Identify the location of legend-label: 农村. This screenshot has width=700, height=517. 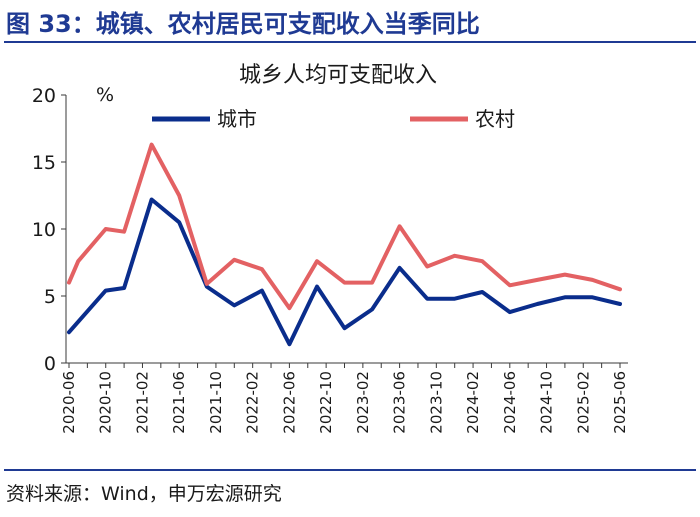
(495, 119).